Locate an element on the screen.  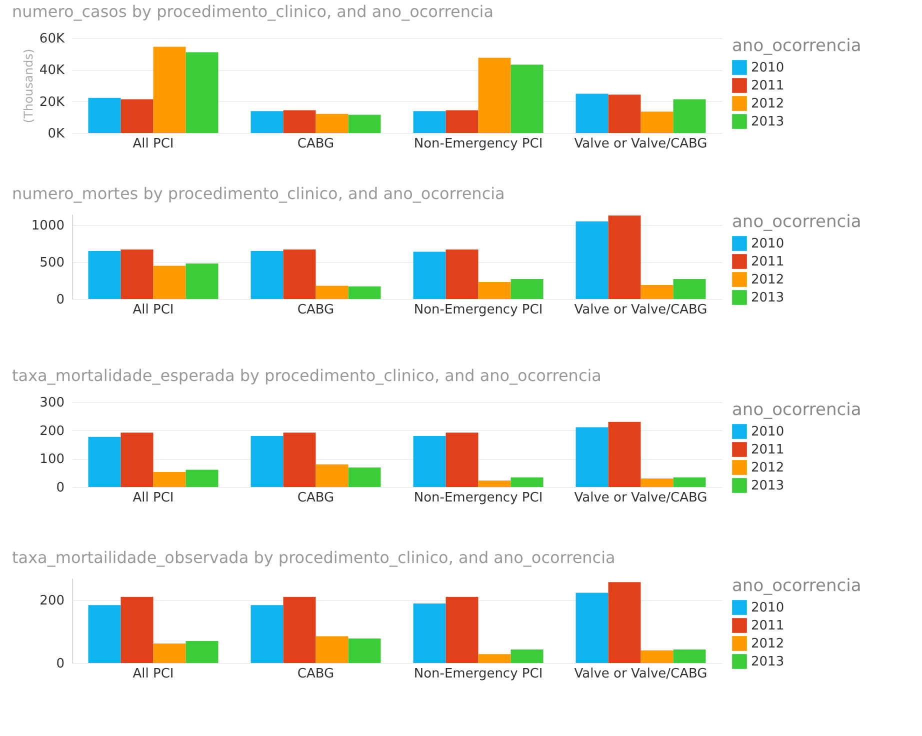
y-tick-label: 300 is located at coordinates (52, 403).